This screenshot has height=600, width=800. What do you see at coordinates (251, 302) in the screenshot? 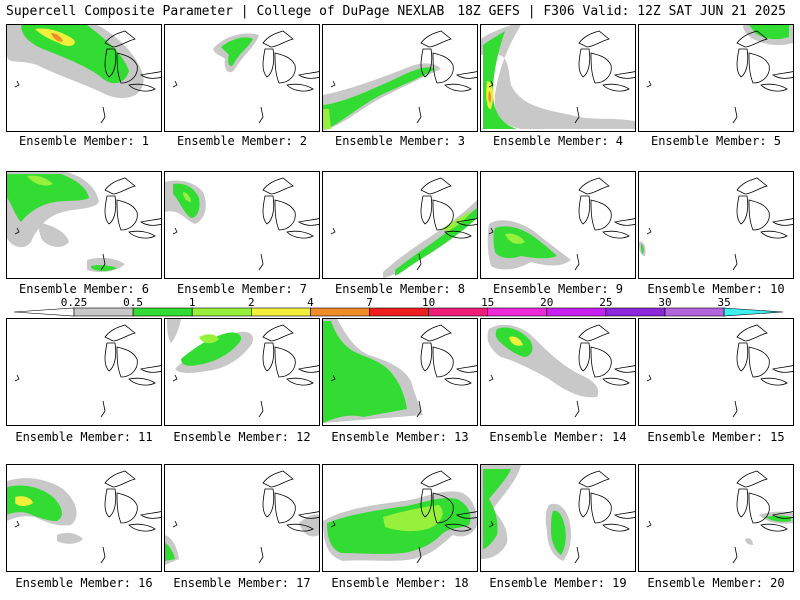
I see `colorbar-tick-label: 2` at bounding box center [251, 302].